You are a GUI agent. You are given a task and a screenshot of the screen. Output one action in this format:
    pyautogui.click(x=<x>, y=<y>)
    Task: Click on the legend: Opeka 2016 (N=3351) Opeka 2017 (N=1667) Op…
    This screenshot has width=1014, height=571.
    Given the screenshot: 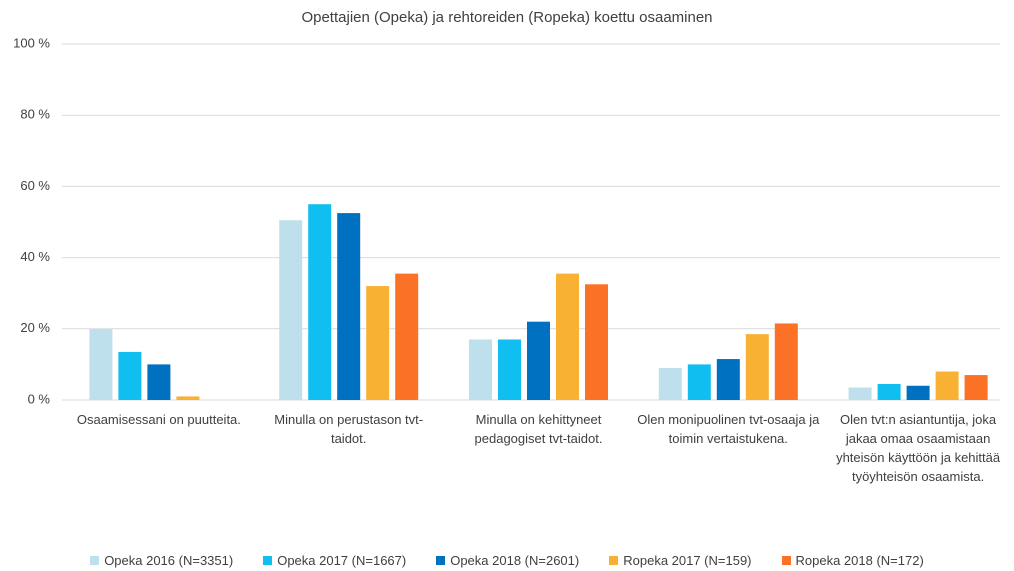 What is the action you would take?
    pyautogui.click(x=507, y=560)
    